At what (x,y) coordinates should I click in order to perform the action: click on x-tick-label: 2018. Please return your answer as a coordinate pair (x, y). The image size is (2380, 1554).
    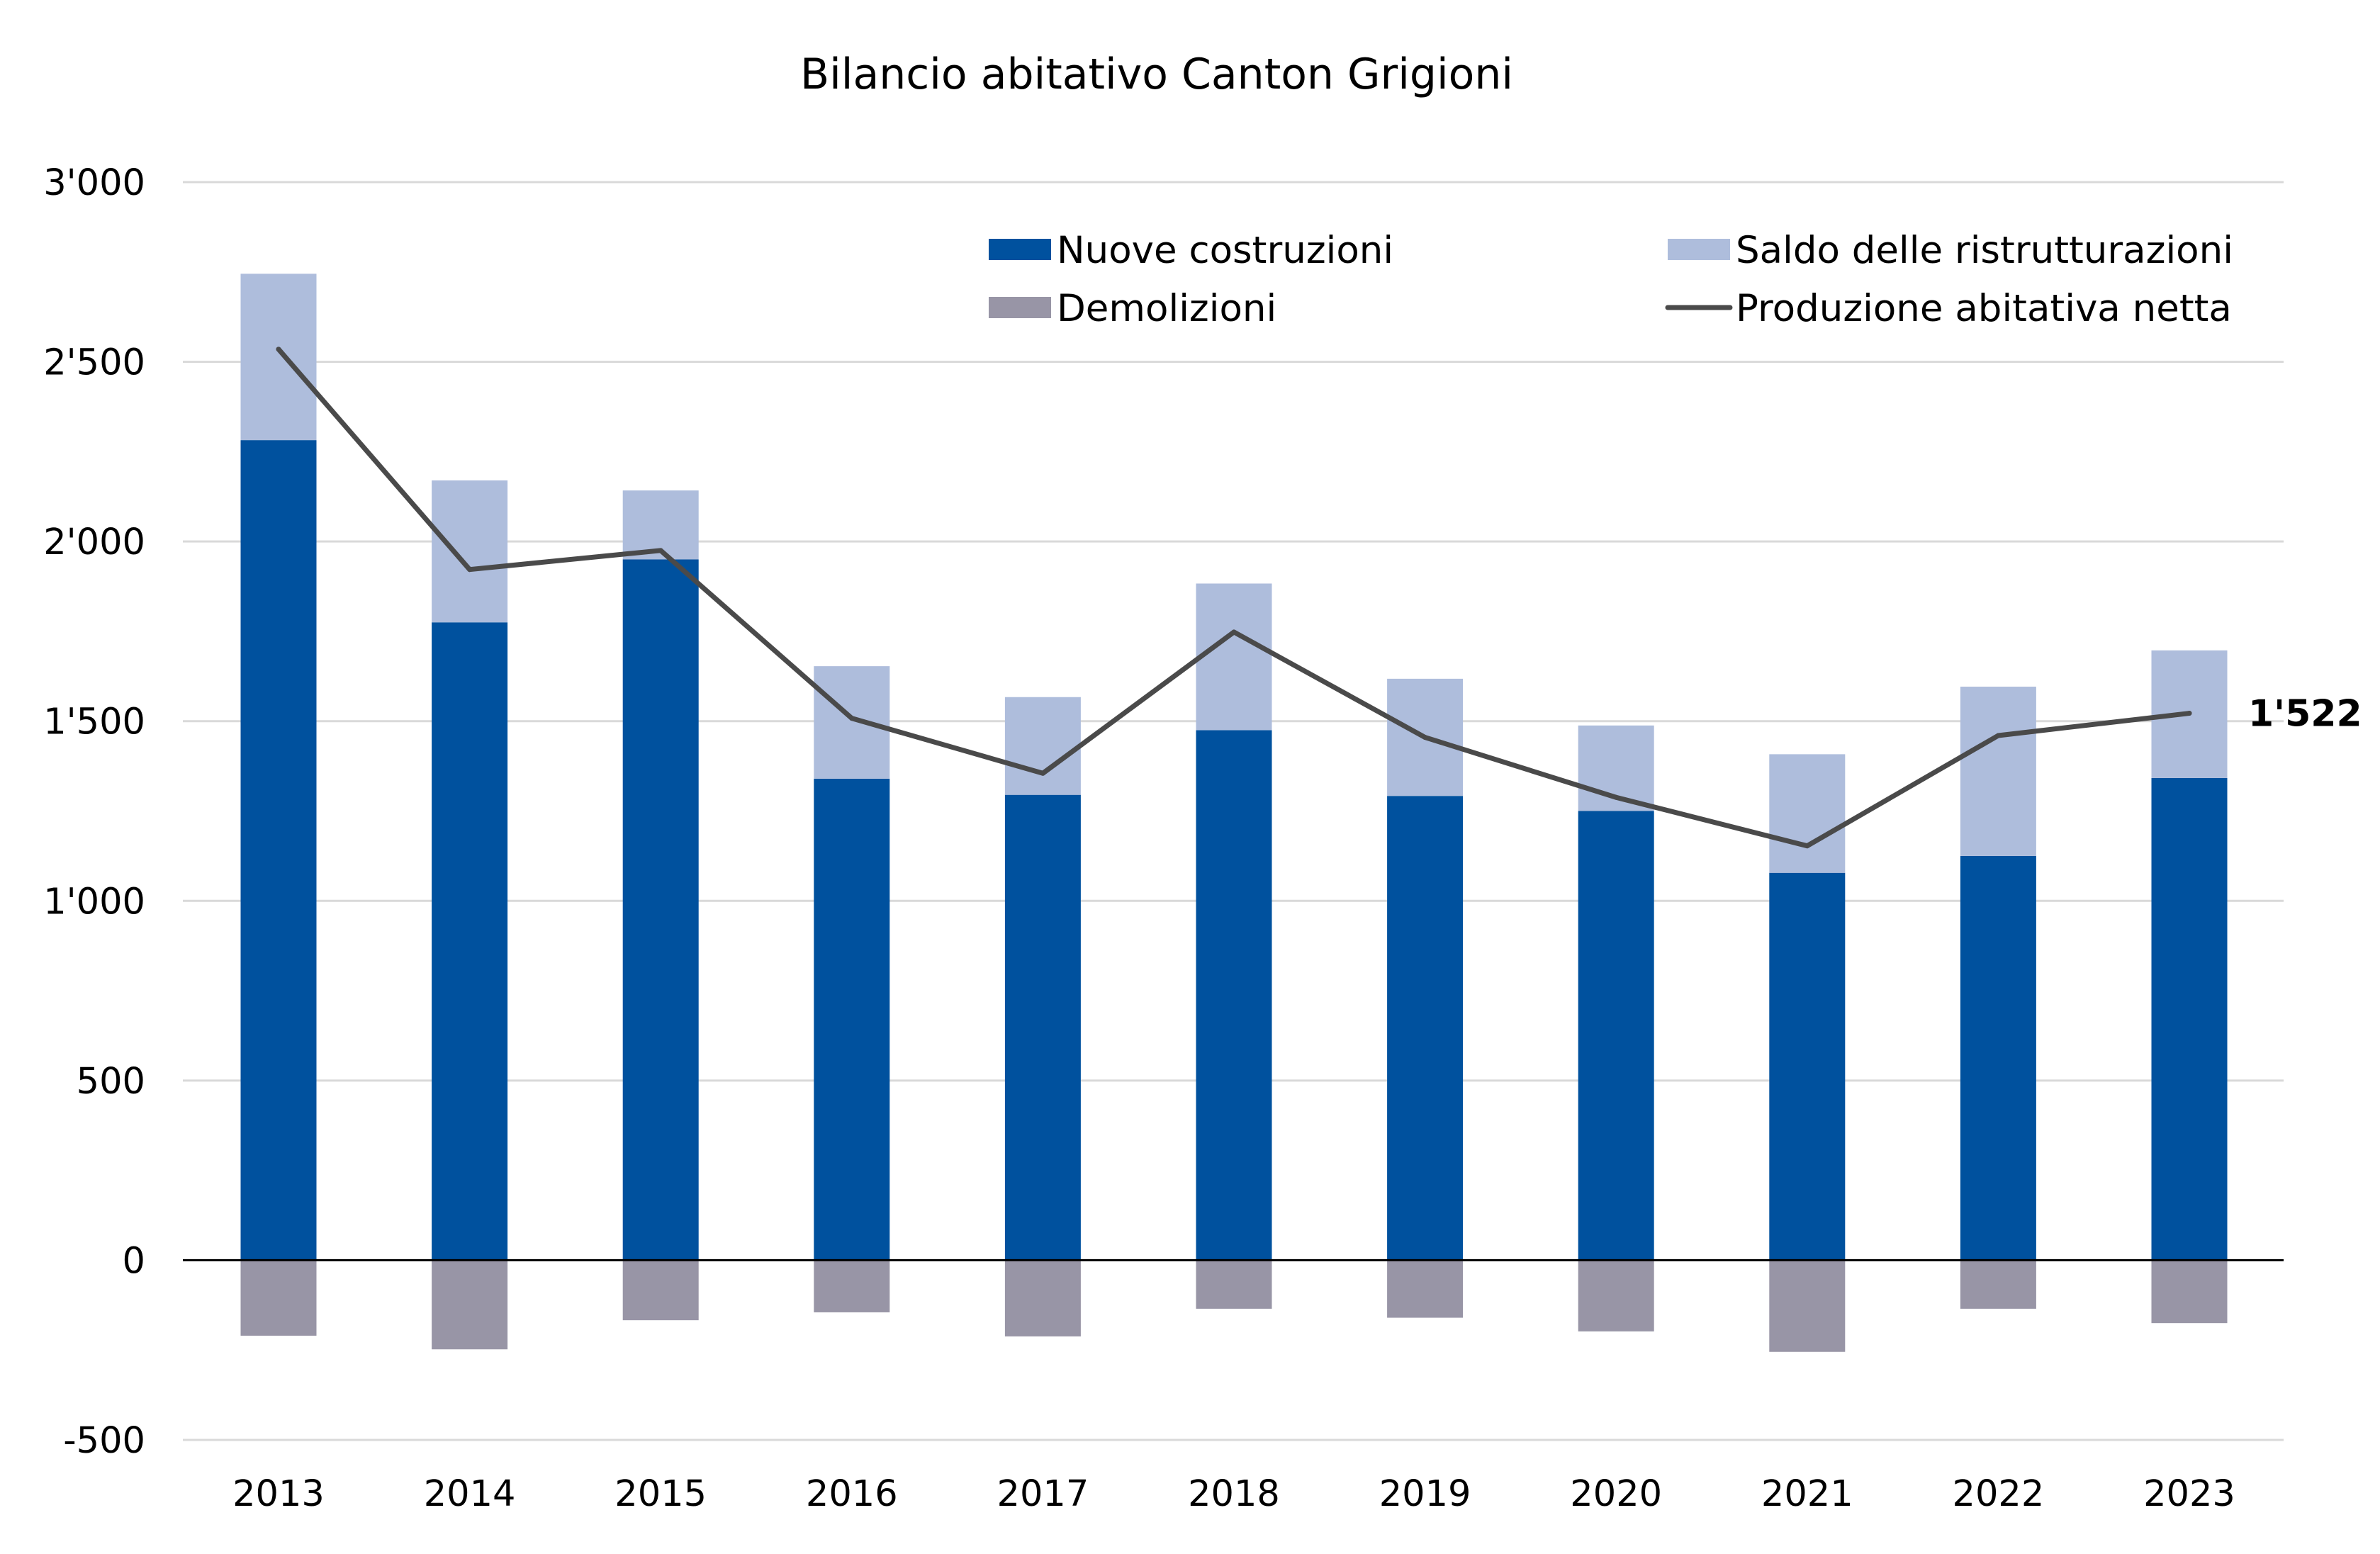
    Looking at the image, I should click on (1234, 1494).